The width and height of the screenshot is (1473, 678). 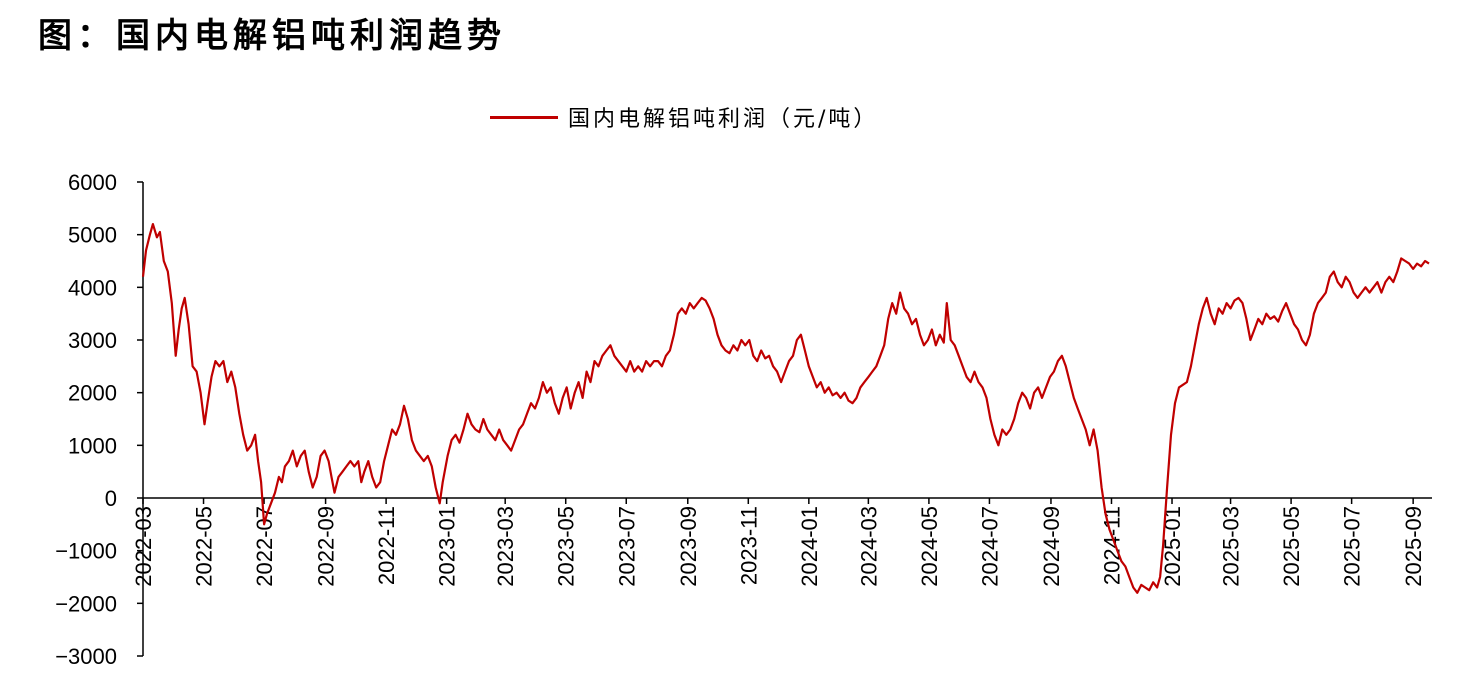 I want to click on x-tick-label: 2024-09, so click(x=1051, y=546).